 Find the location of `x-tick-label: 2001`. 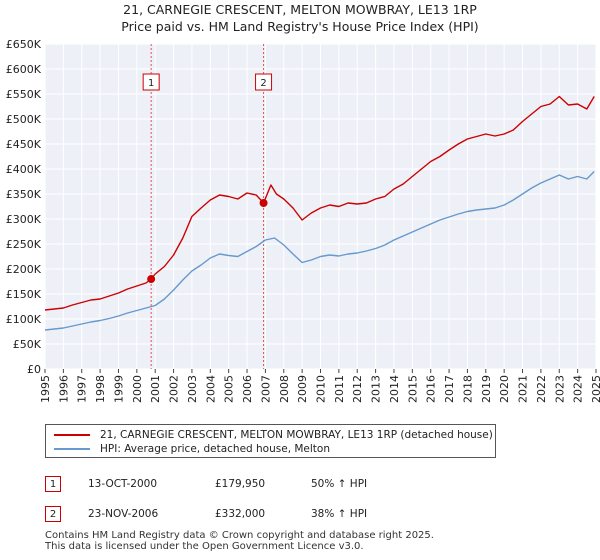

x-tick-label: 2001 is located at coordinates (155, 389).